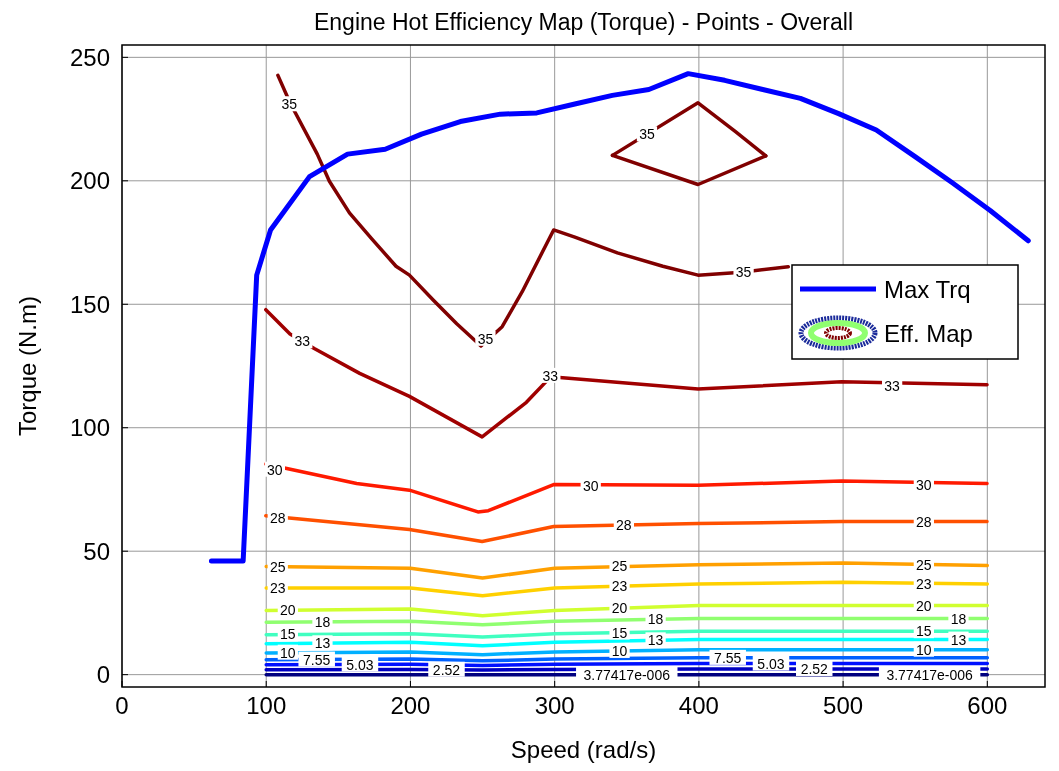 This screenshot has height=771, width=1059. Describe the element at coordinates (89, 181) in the screenshot. I see `y-tick-label: 200` at that location.